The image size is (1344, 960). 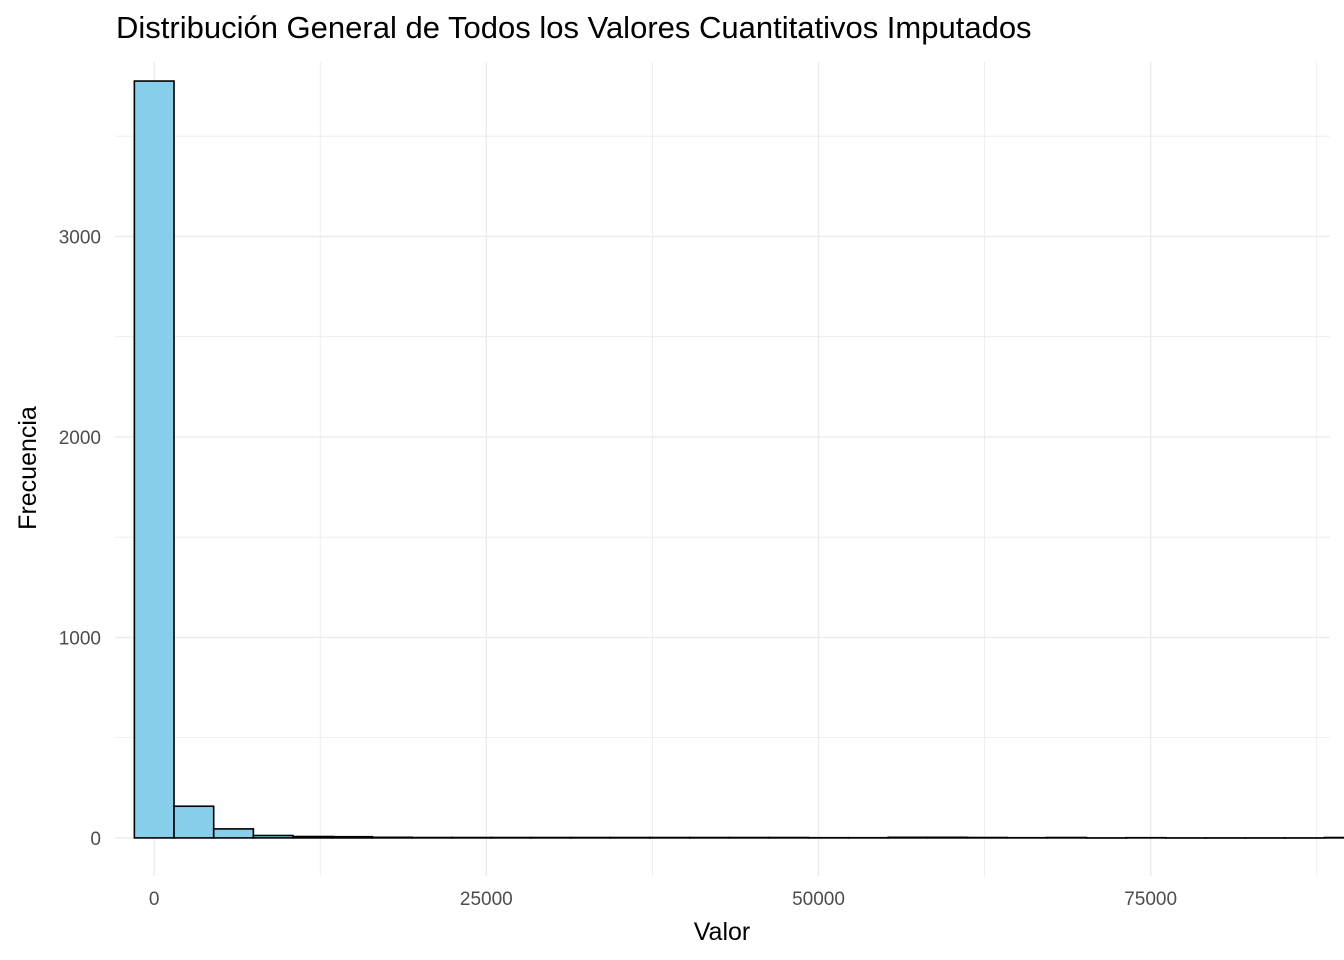 I want to click on y-tick-label: 0, so click(x=95, y=839).